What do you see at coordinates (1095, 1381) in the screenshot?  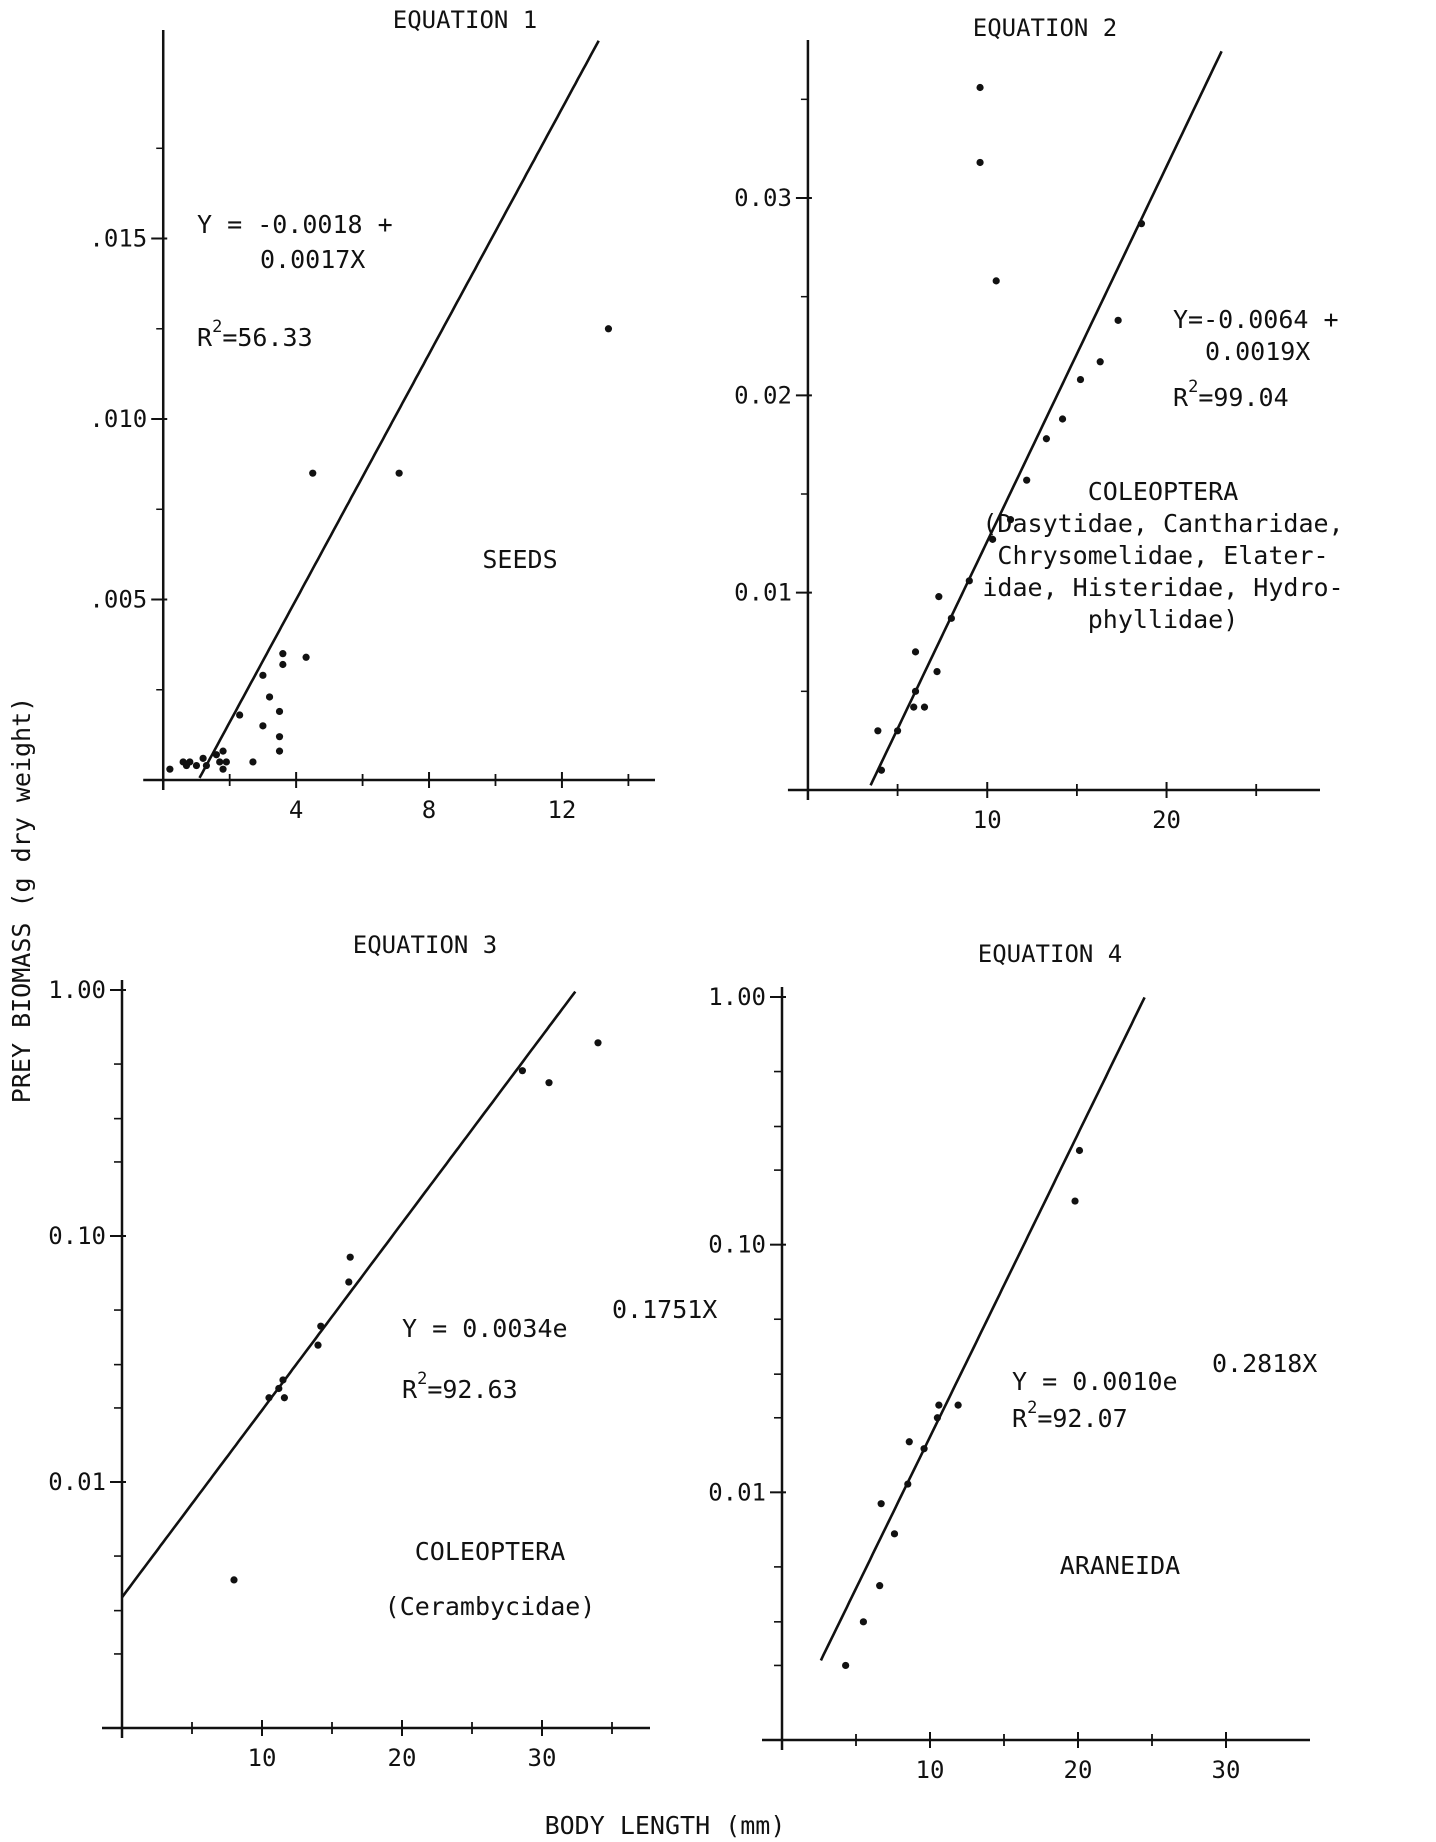 I see `fit-equation: Y = 0.0010e` at bounding box center [1095, 1381].